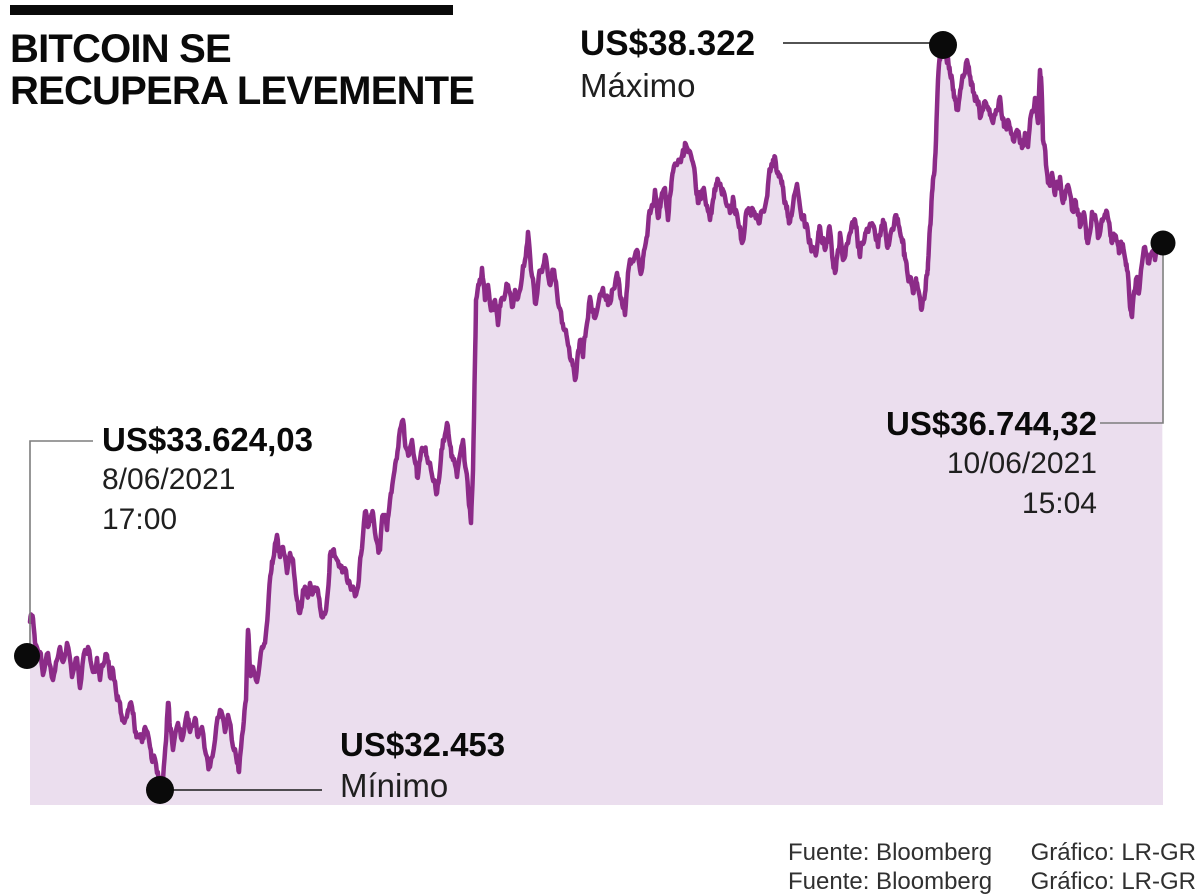  I want to click on graphic-credit: Gráfico: LR-GR, so click(1113, 852).